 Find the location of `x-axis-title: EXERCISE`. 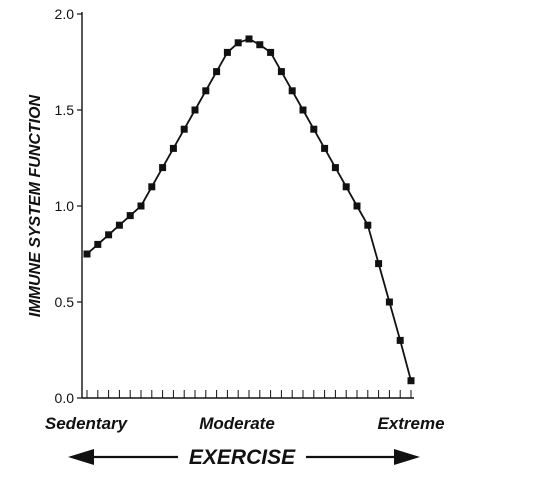

x-axis-title: EXERCISE is located at coordinates (242, 457).